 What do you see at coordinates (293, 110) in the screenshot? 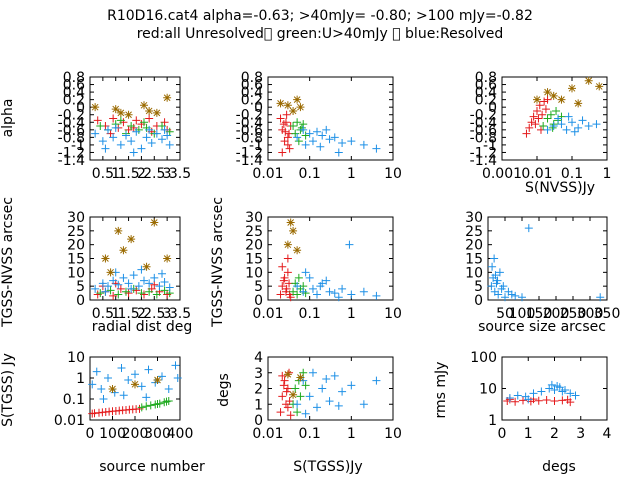
I see `p12-point-olive` at bounding box center [293, 110].